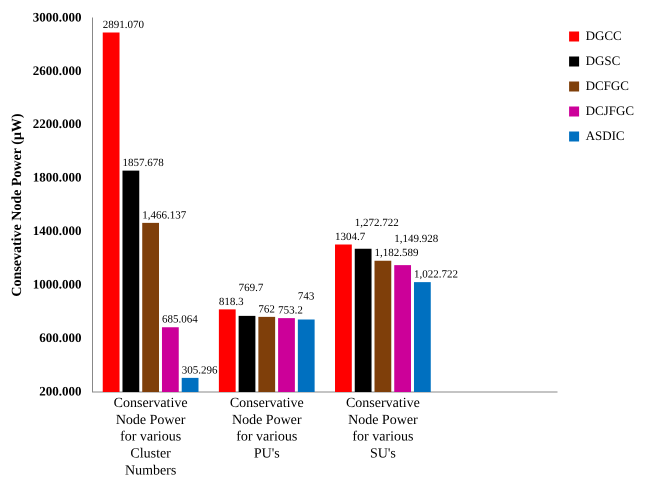 Image resolution: width=654 pixels, height=487 pixels. Describe the element at coordinates (251, 288) in the screenshot. I see `data-label: 769.7` at that location.